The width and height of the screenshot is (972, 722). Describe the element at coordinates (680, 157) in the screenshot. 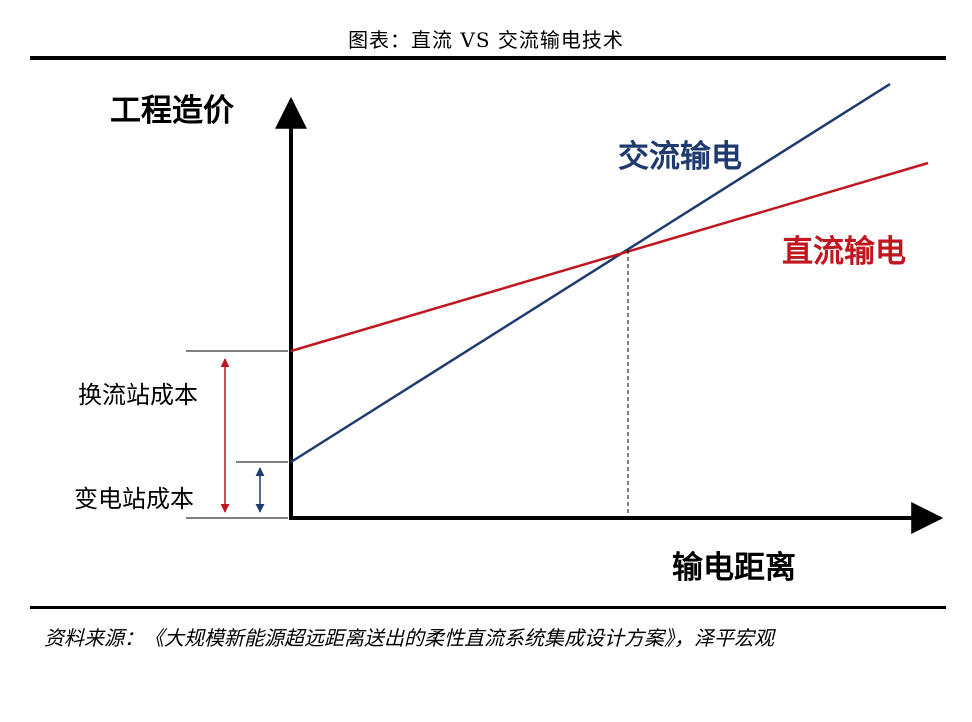

I see `ac-line-label: 交流输电` at that location.